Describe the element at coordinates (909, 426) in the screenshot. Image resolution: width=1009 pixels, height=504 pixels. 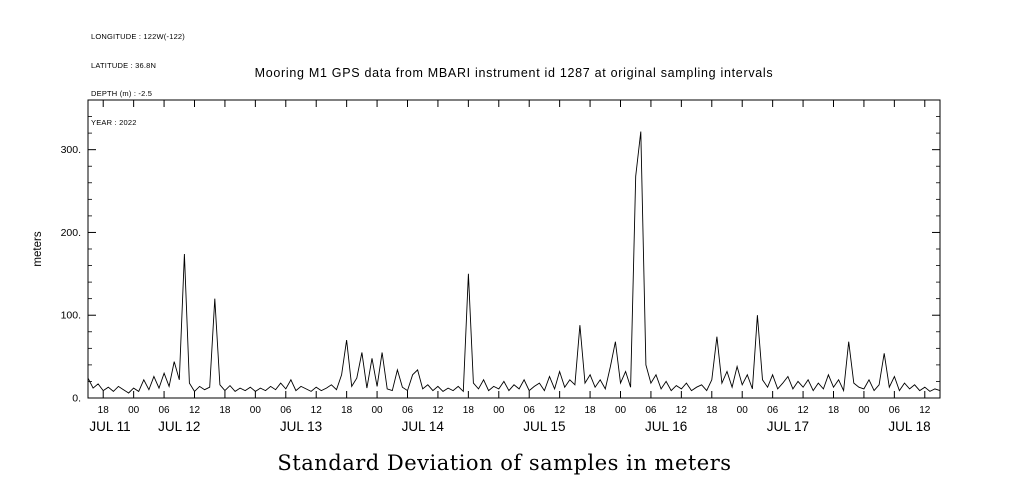
I see `x-date-label: JUL 18` at that location.